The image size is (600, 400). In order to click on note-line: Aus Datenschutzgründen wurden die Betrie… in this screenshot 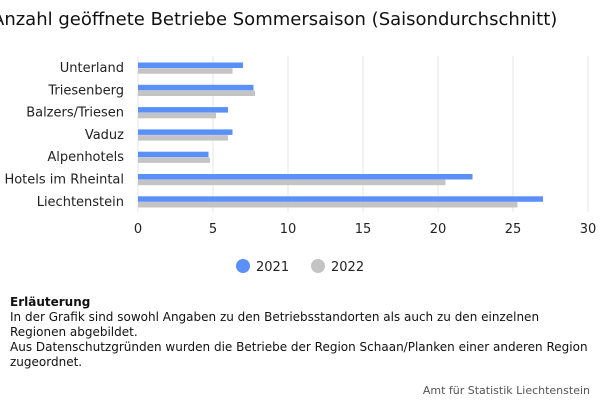, I will do `click(299, 354)`.